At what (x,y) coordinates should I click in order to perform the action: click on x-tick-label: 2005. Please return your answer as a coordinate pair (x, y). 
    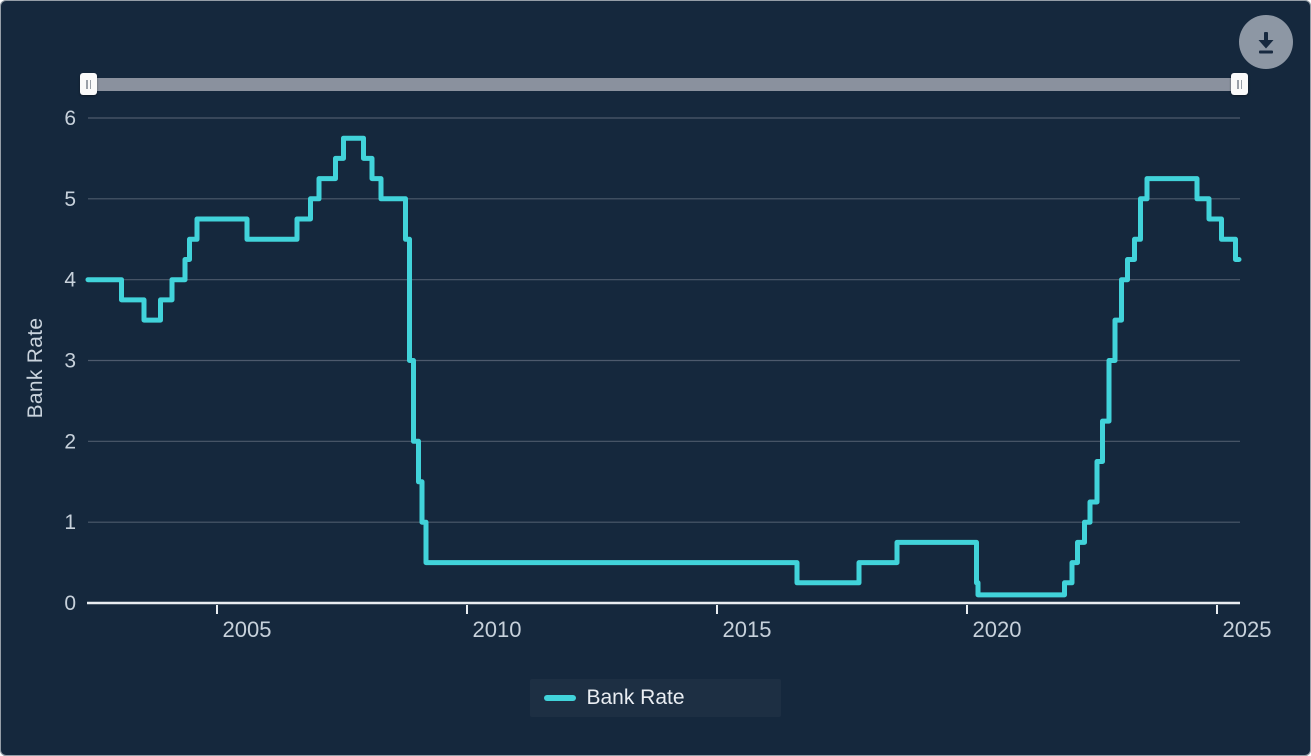
    Looking at the image, I should click on (247, 629).